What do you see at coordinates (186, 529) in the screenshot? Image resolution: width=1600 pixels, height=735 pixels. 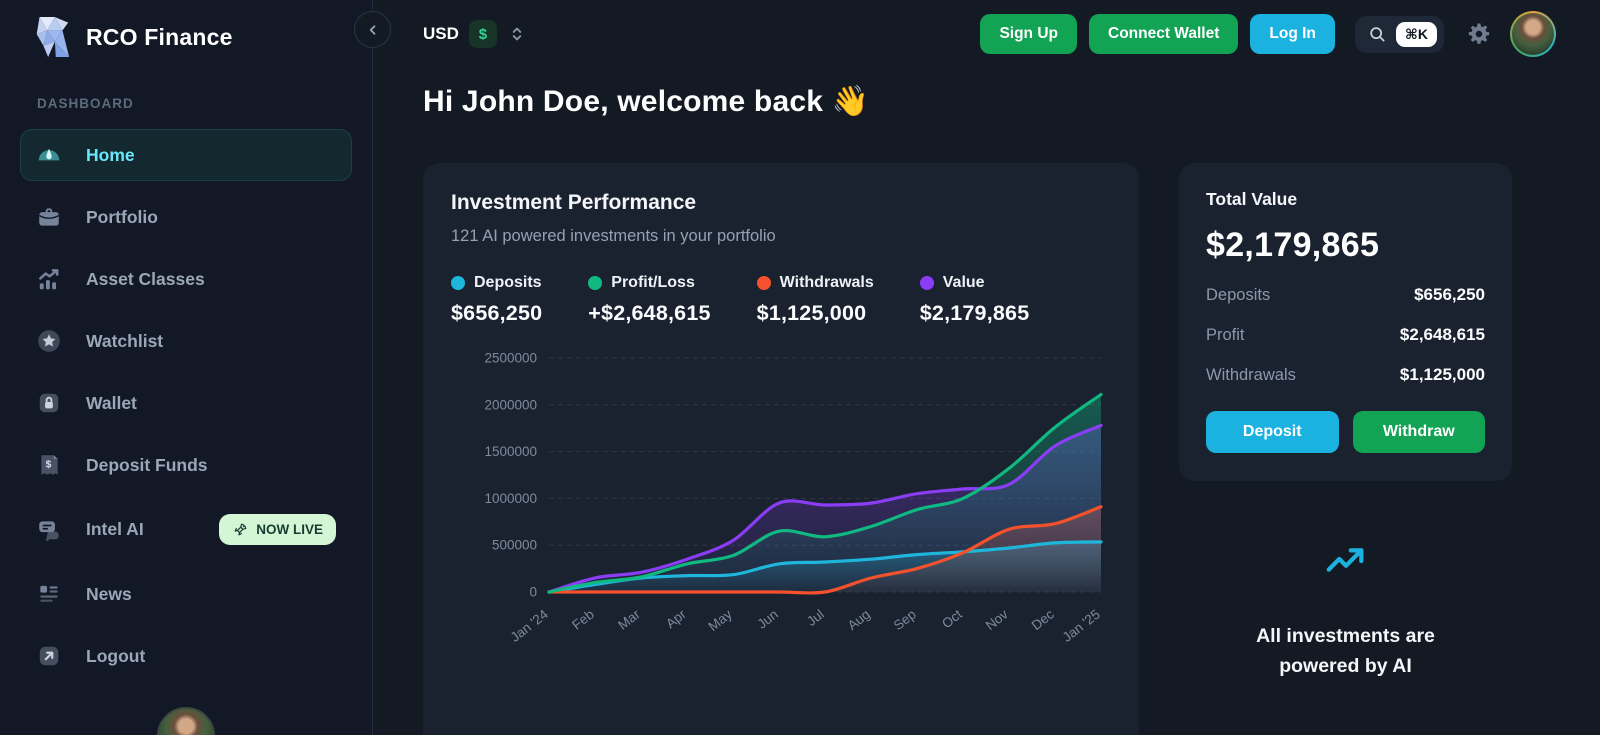 I see `sidebar-item-intel-ai: Intel AI NOW LIVE` at bounding box center [186, 529].